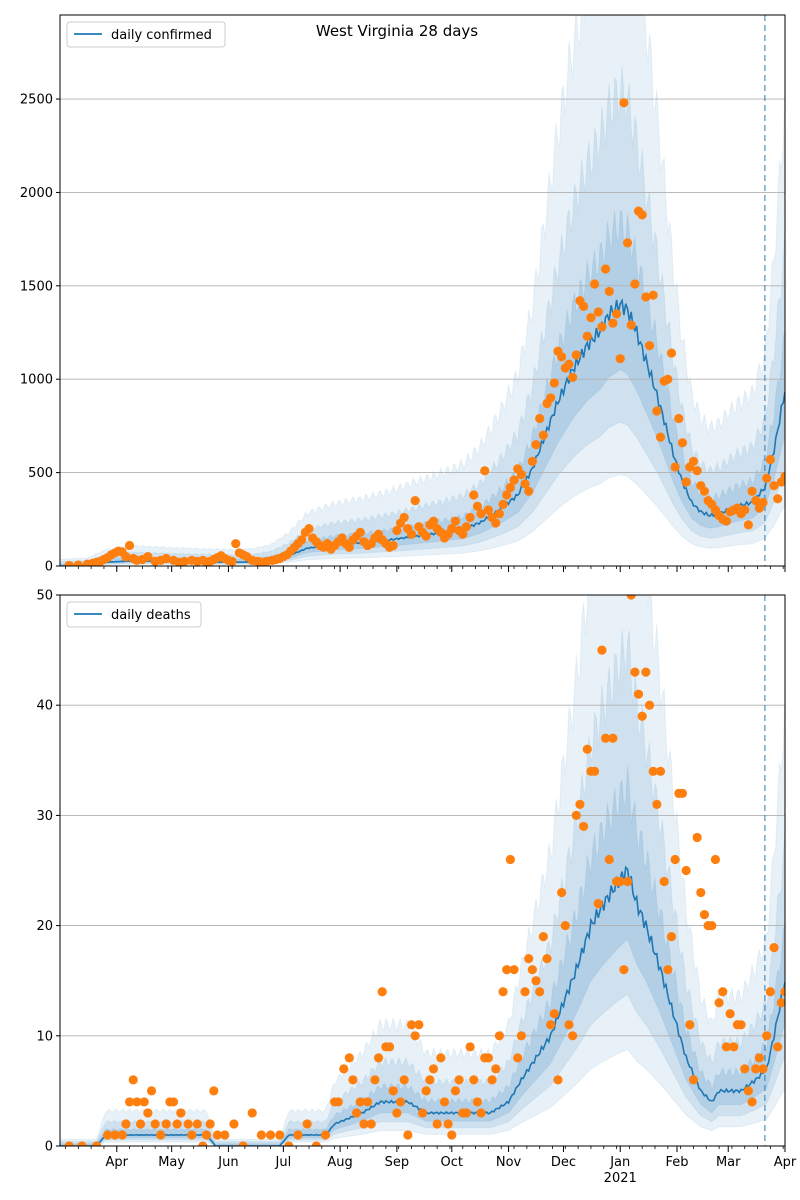 This screenshot has height=1200, width=800. I want to click on x-tick-label: Sep, so click(397, 1162).